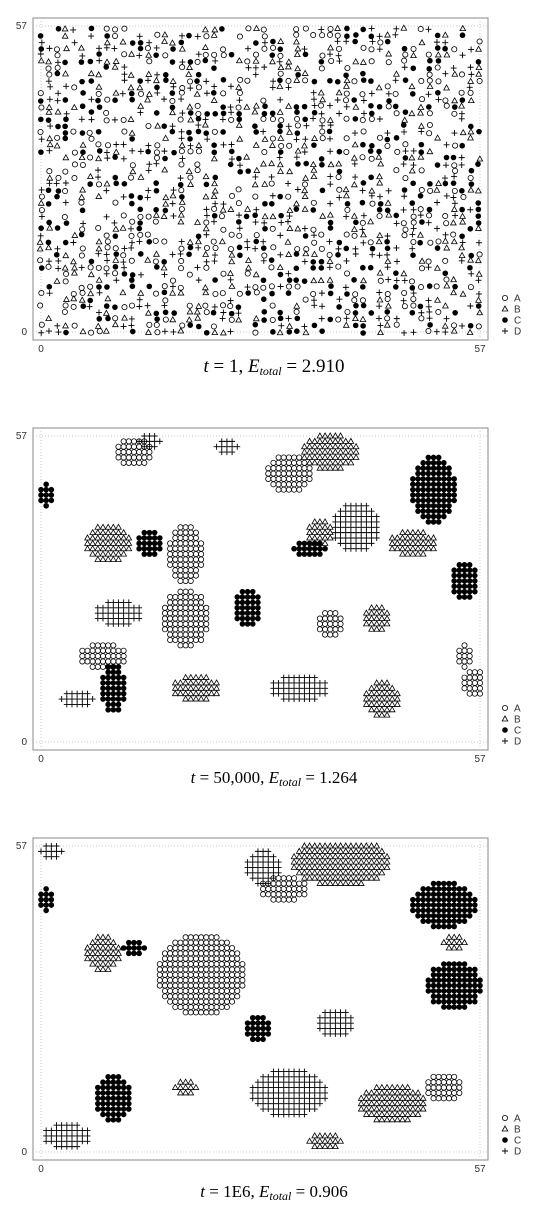 The image size is (548, 1228). Describe the element at coordinates (511, 332) in the screenshot. I see `legend-item-d: D` at that location.